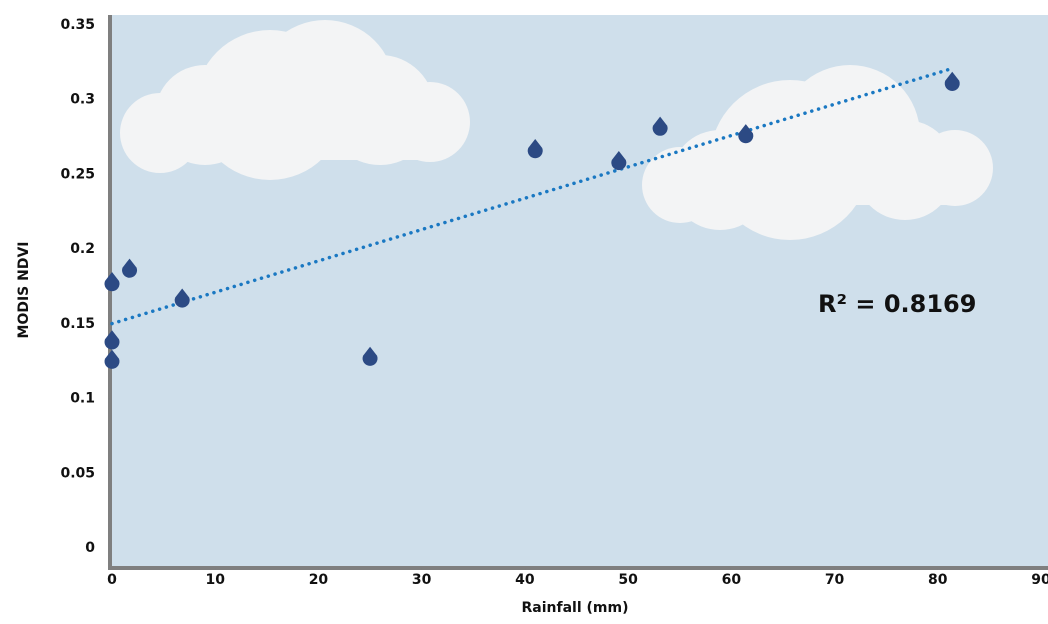  Describe the element at coordinates (77, 473) in the screenshot. I see `y-tick-label: 0.05` at that location.